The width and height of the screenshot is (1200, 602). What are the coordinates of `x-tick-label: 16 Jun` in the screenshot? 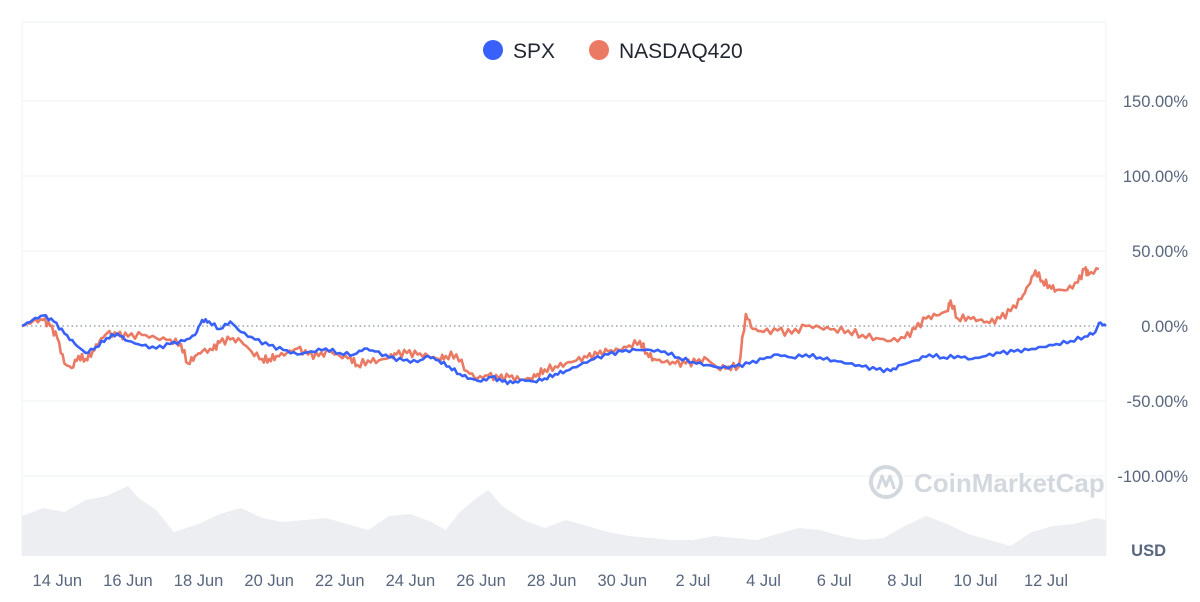 It's located at (128, 581).